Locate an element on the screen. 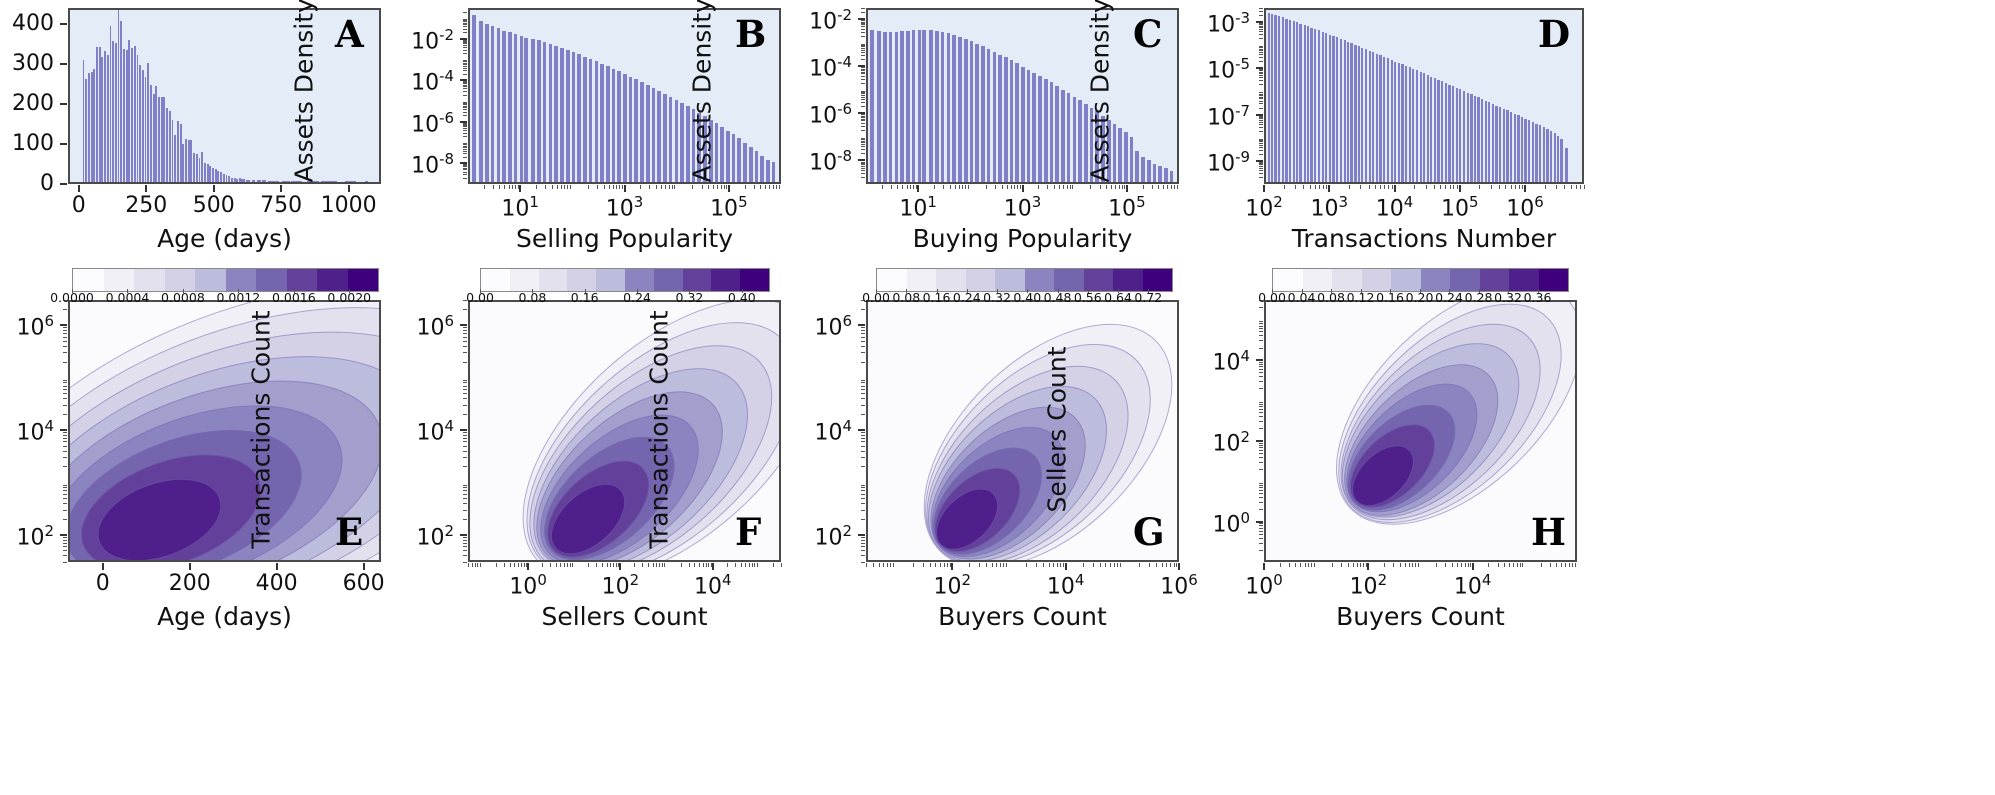 The height and width of the screenshot is (795, 1995). x-tick-label: 500 is located at coordinates (213, 205).